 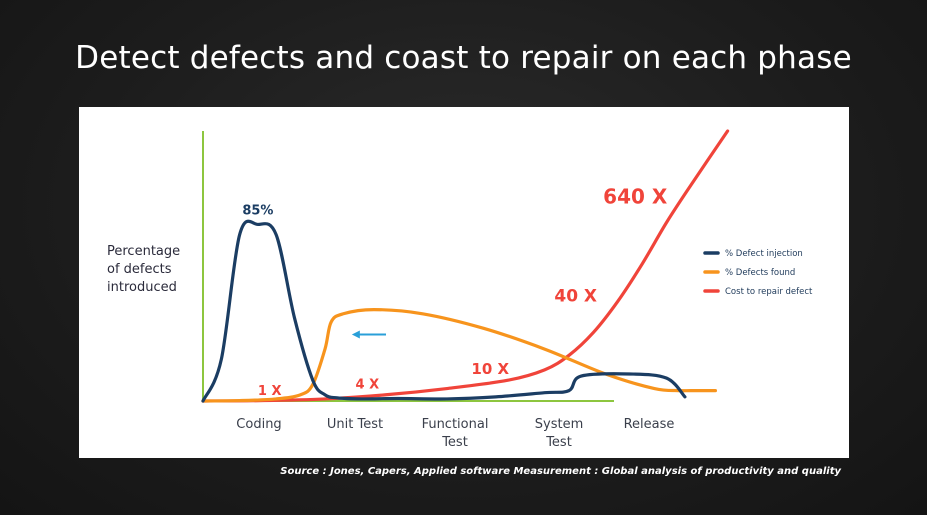 I want to click on x-tick-label: Unit Test, so click(x=355, y=424).